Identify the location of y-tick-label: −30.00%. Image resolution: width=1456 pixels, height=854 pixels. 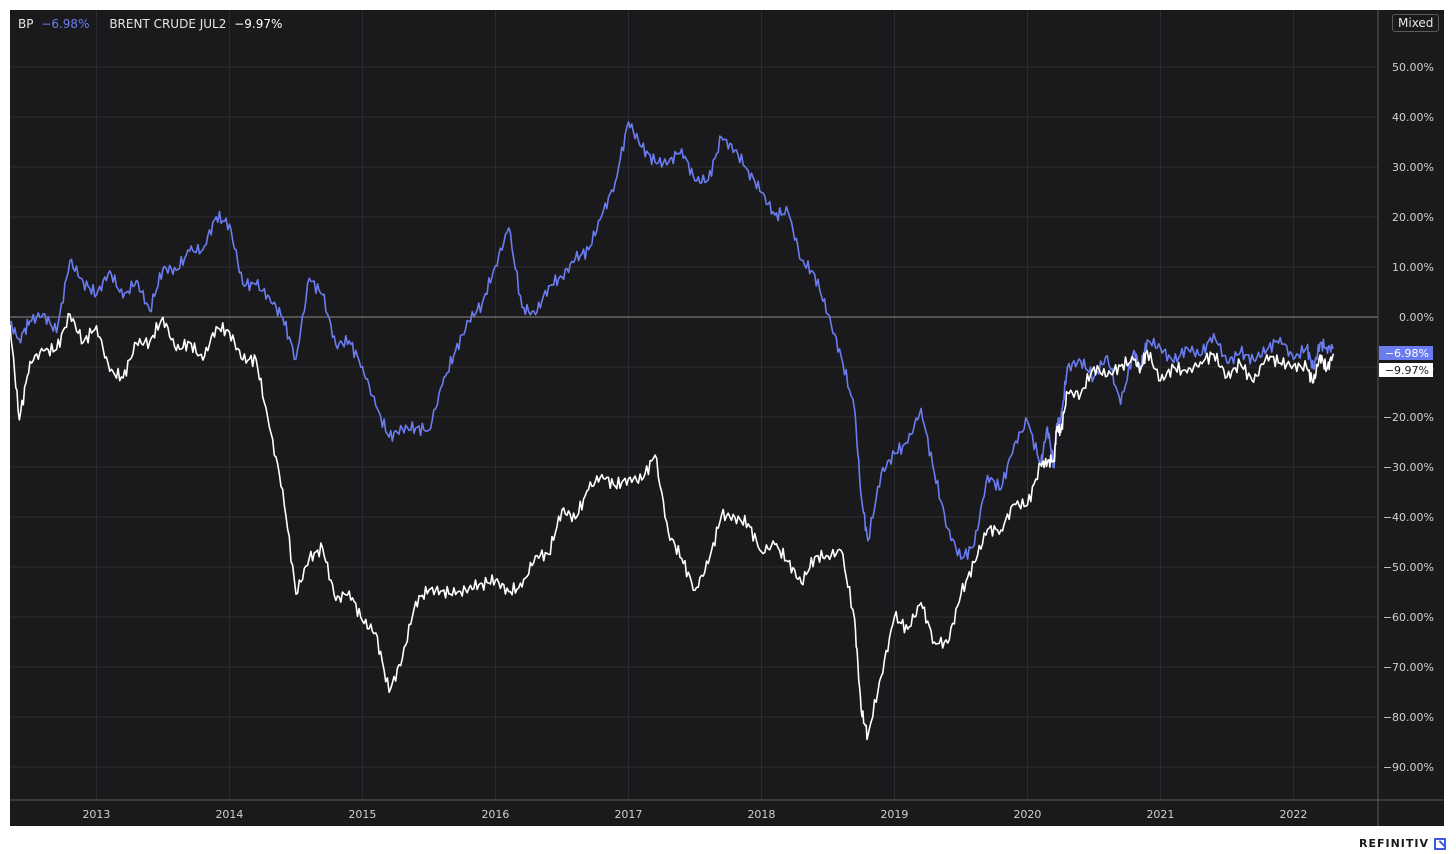
(1408, 467).